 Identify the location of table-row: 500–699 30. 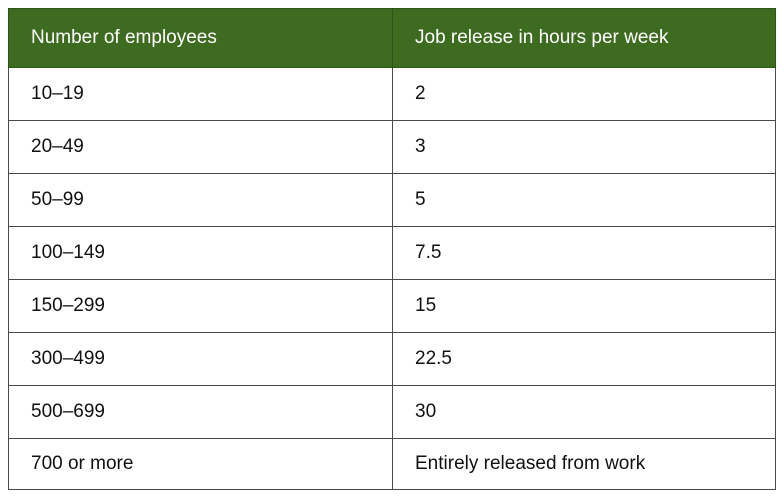
(392, 412).